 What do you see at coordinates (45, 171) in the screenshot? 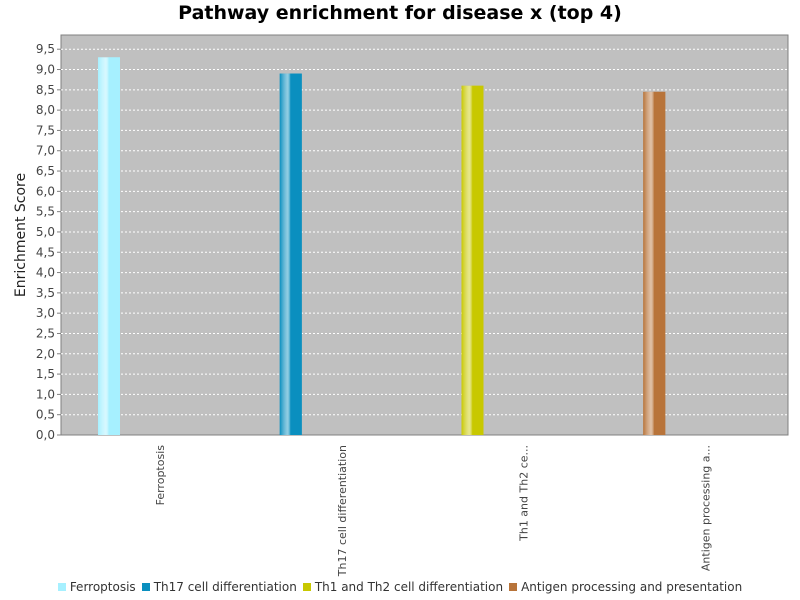
I see `y-tick-label: 6,5` at bounding box center [45, 171].